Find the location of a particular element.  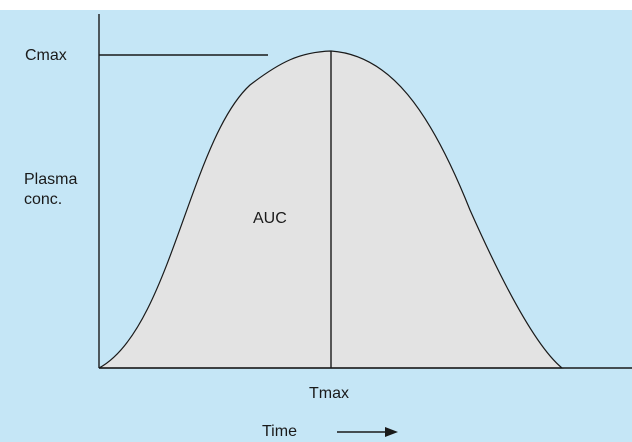

time-label: Time is located at coordinates (279, 431).